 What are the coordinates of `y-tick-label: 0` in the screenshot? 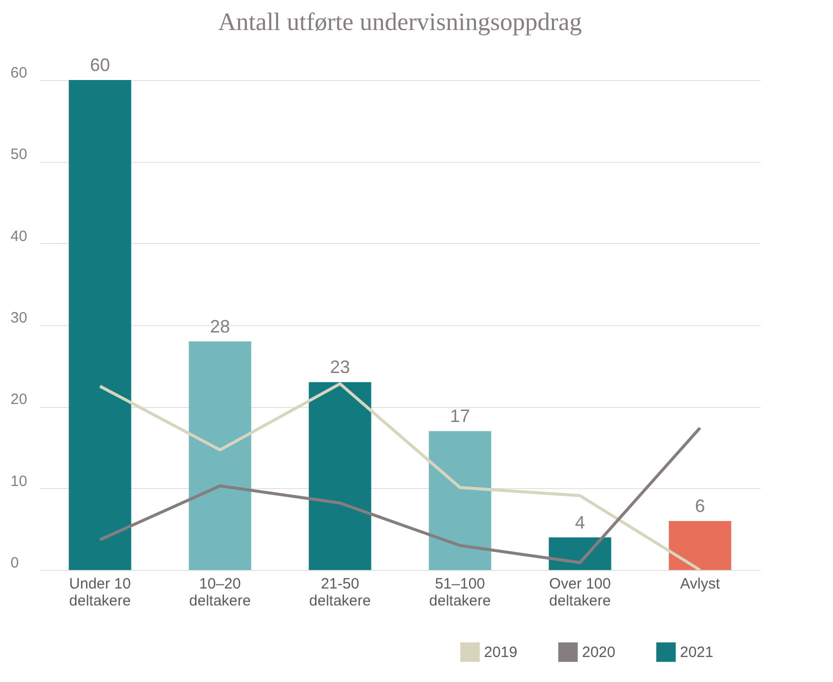 It's located at (14, 563).